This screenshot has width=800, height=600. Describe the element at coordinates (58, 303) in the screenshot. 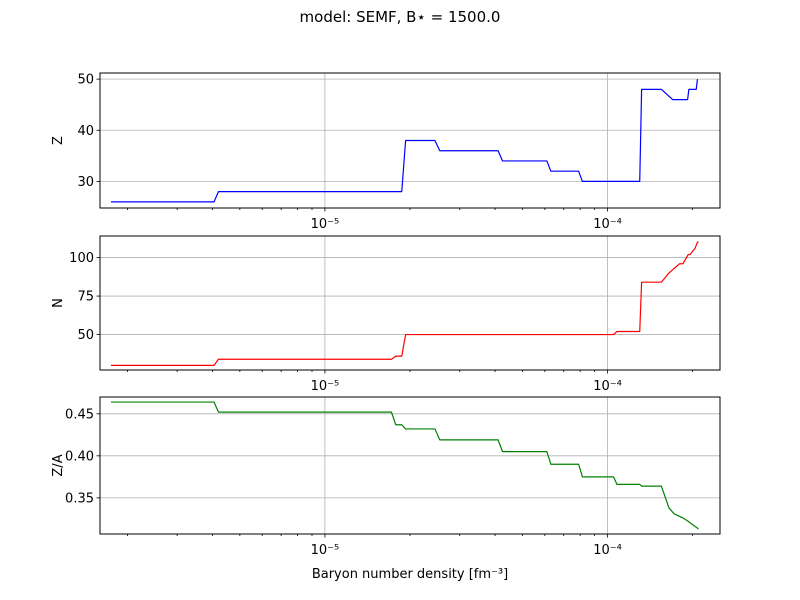

I see `y-axis-label: N` at that location.